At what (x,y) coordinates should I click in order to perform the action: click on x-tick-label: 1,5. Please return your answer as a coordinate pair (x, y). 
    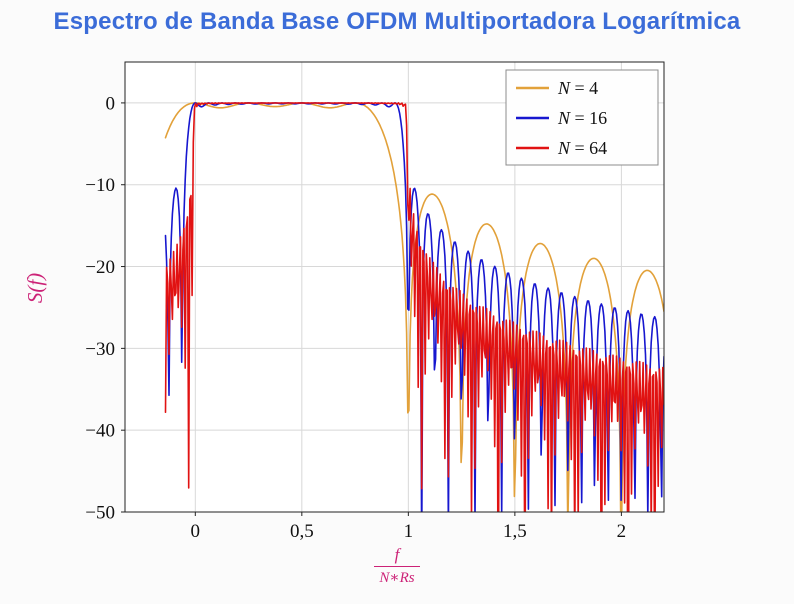
    Looking at the image, I should click on (515, 531).